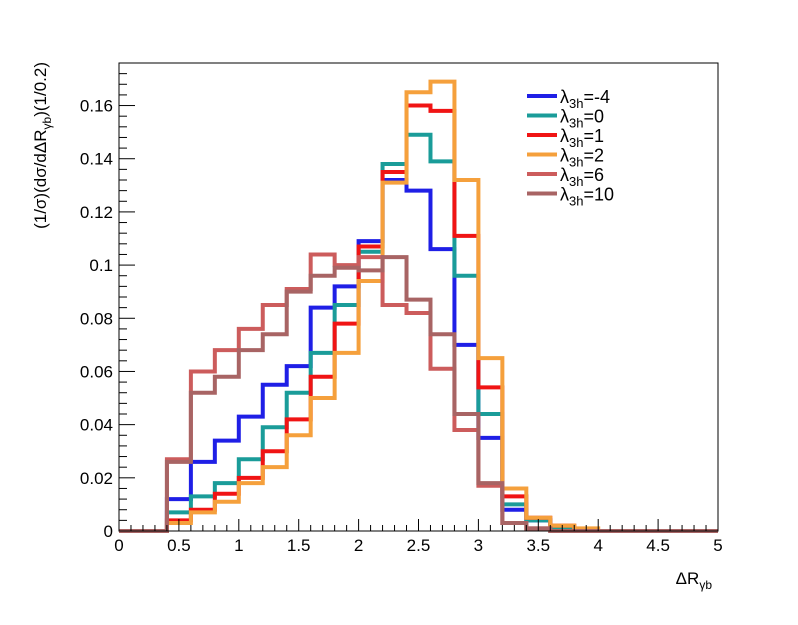  Describe the element at coordinates (597, 545) in the screenshot. I see `x-tick-label: 4` at that location.